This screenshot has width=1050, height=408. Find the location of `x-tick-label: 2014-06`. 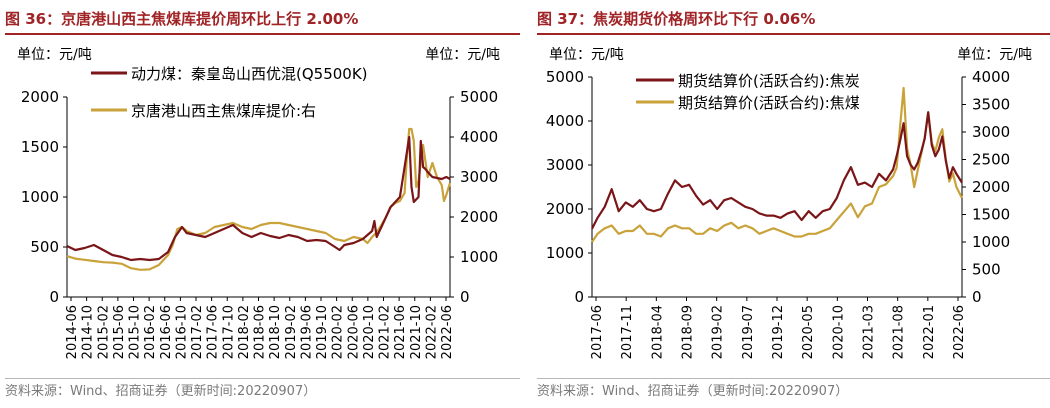

x-tick-label: 2014-06 is located at coordinates (72, 332).